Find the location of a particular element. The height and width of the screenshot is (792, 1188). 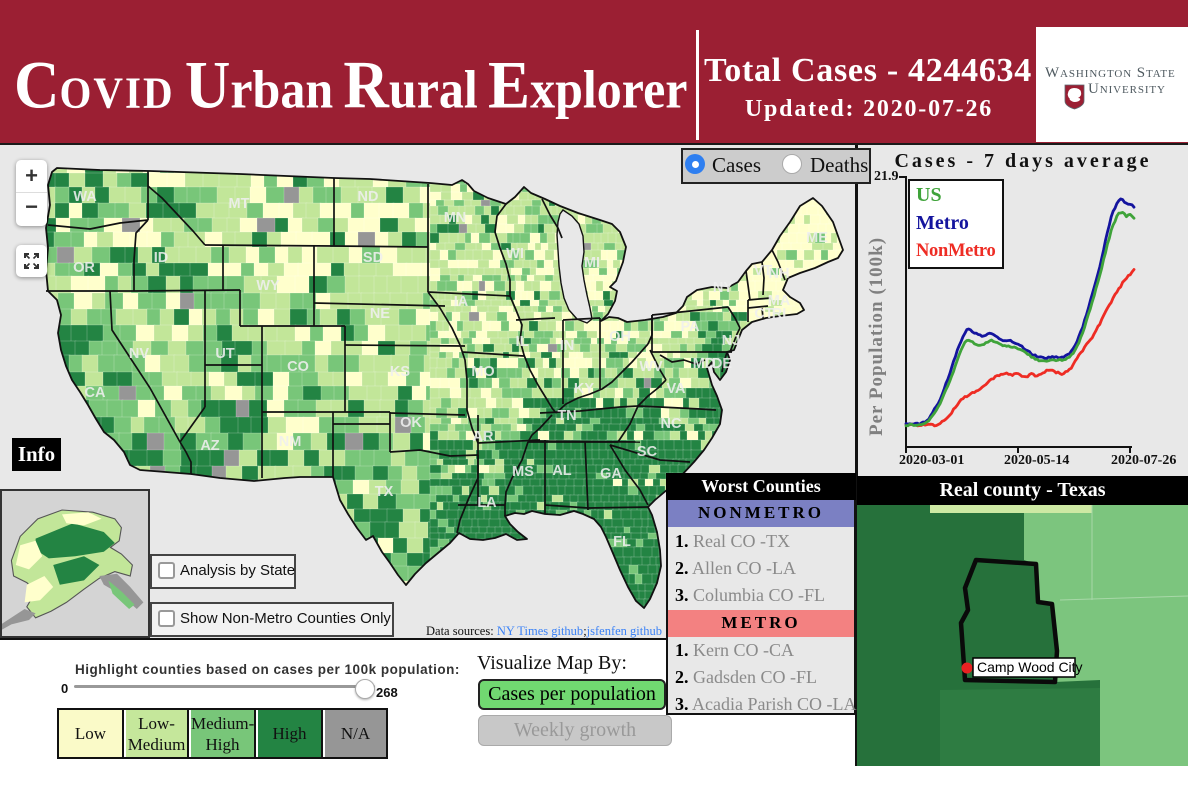

svg-text: IA is located at coordinates (461, 302).